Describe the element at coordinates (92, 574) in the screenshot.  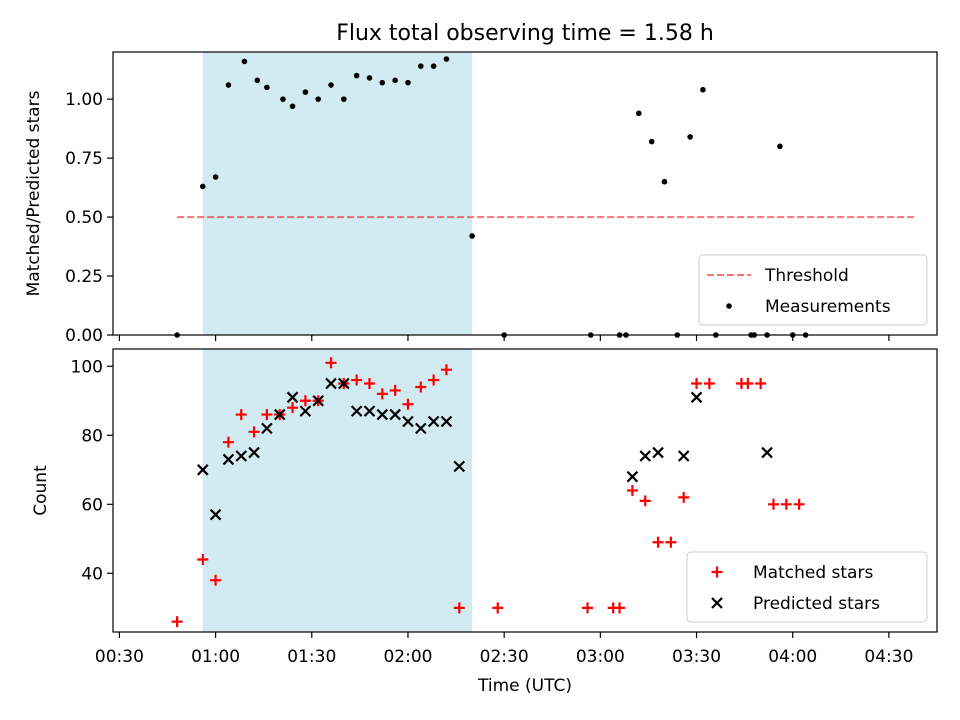
I see `y-tick-label: 40` at that location.